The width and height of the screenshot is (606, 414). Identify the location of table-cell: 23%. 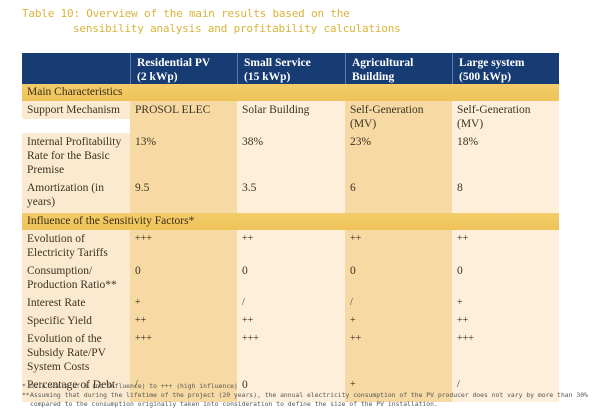
(398, 156).